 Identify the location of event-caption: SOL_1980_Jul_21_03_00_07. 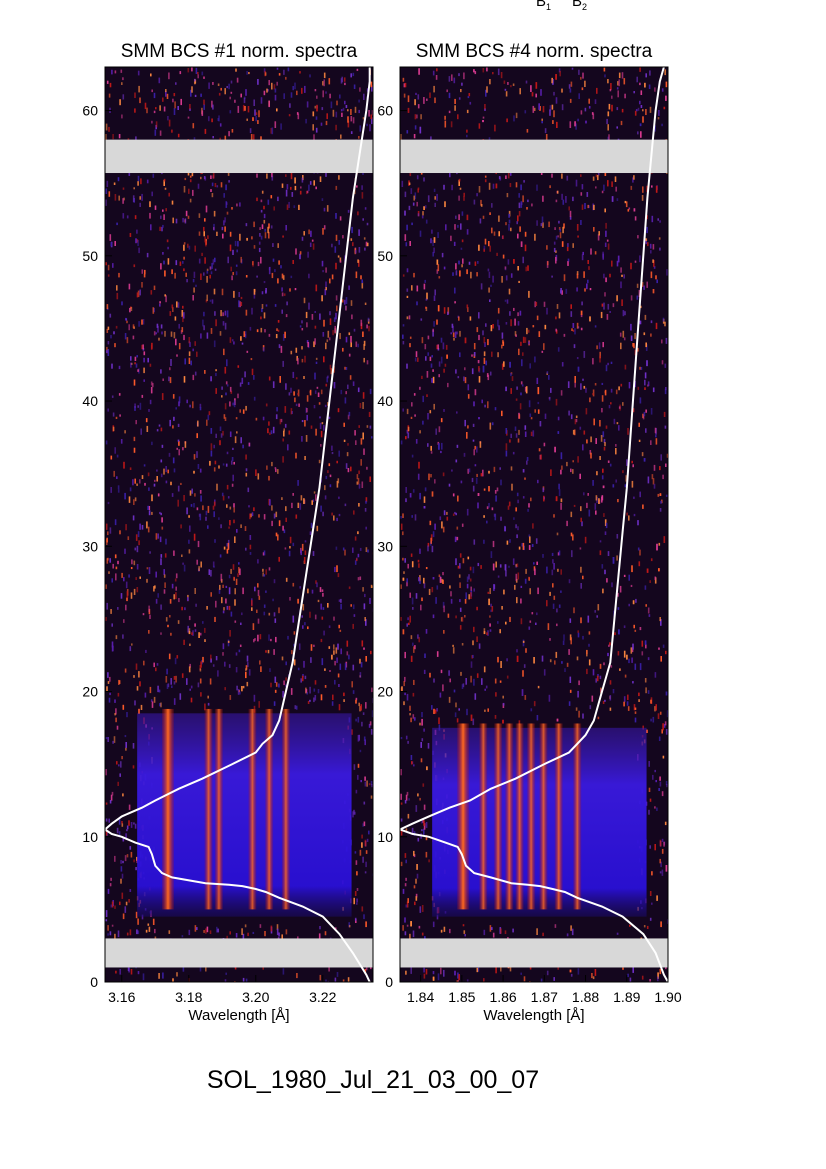
(373, 1080).